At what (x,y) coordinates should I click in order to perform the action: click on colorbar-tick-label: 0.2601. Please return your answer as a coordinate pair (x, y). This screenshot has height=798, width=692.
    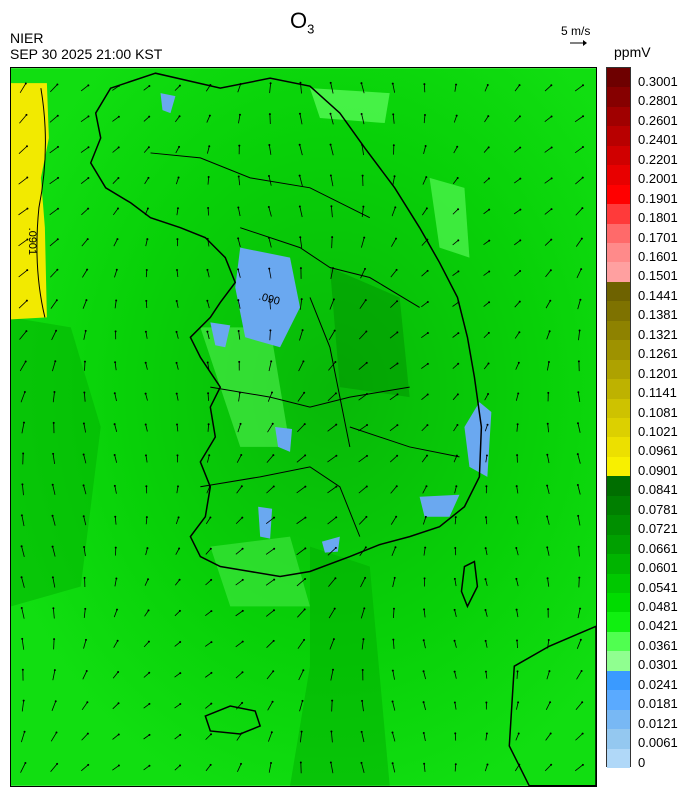
    Looking at the image, I should click on (658, 120).